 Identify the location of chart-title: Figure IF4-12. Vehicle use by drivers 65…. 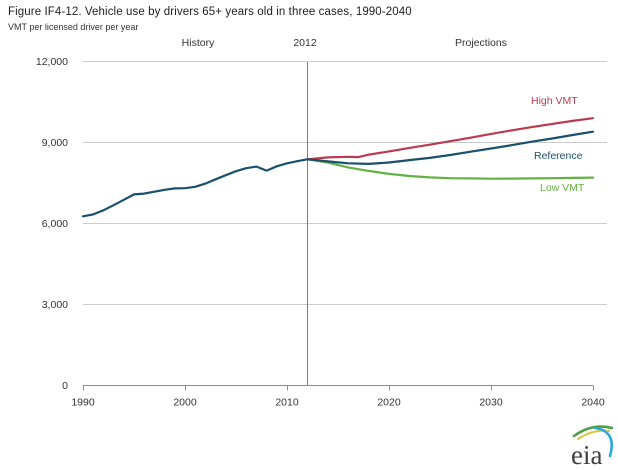
(210, 12).